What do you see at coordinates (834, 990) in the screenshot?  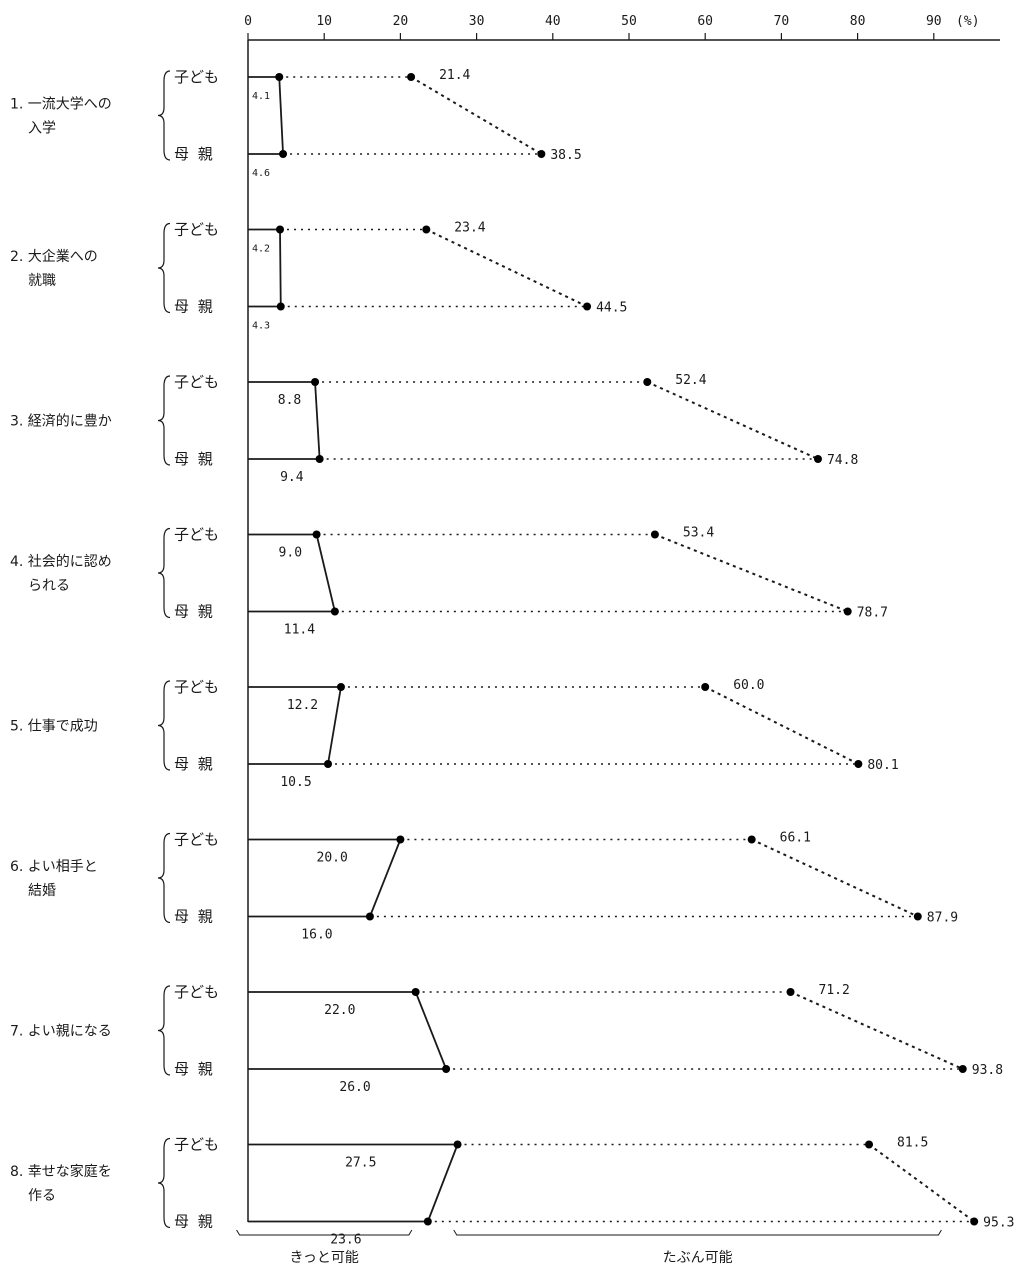 I see `tabun-value-child: 71.2` at bounding box center [834, 990].